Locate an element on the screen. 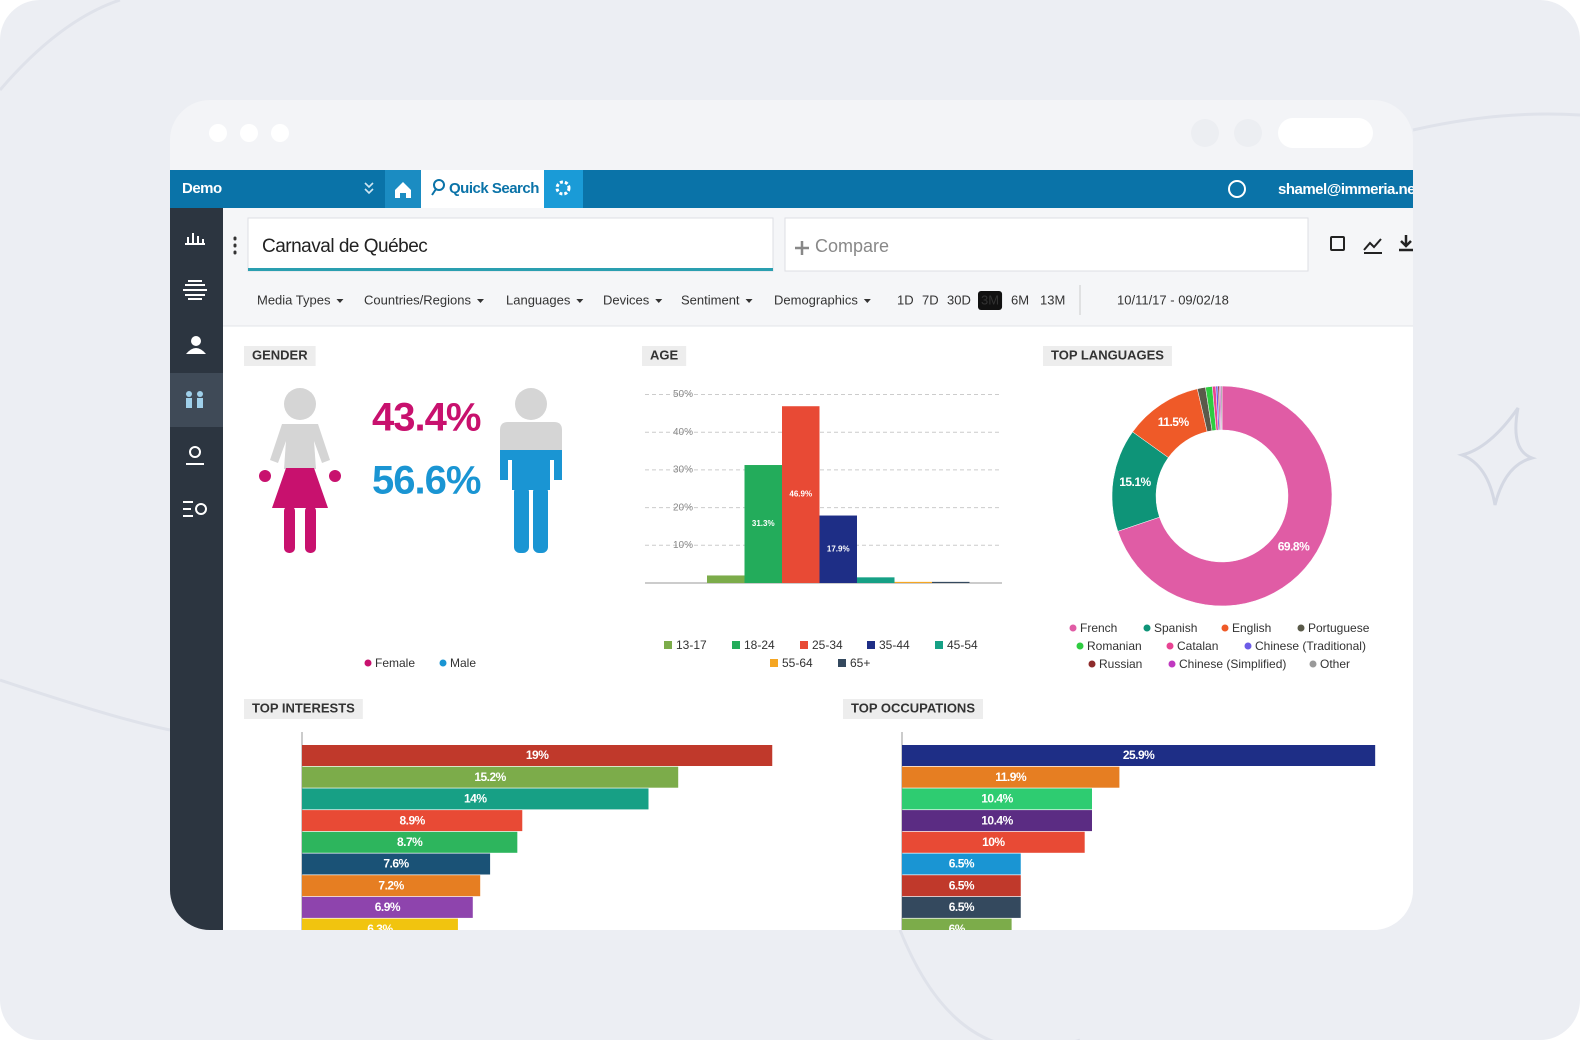  bar-label: 7.6% is located at coordinates (396, 864).